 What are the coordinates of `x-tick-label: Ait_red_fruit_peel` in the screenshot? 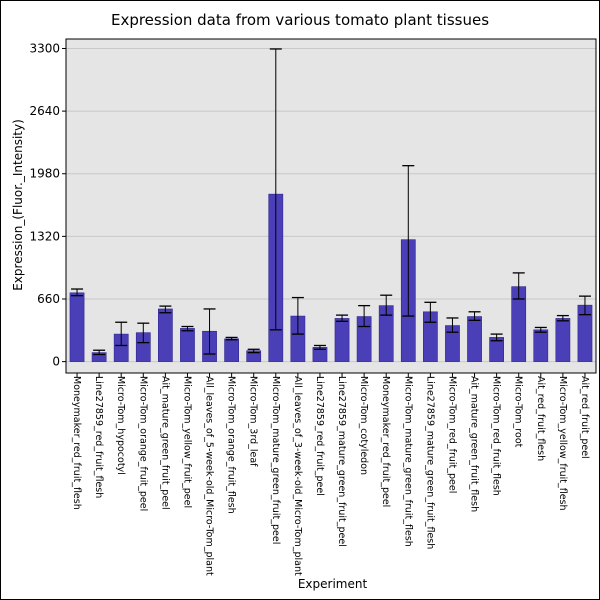 It's located at (584, 417).